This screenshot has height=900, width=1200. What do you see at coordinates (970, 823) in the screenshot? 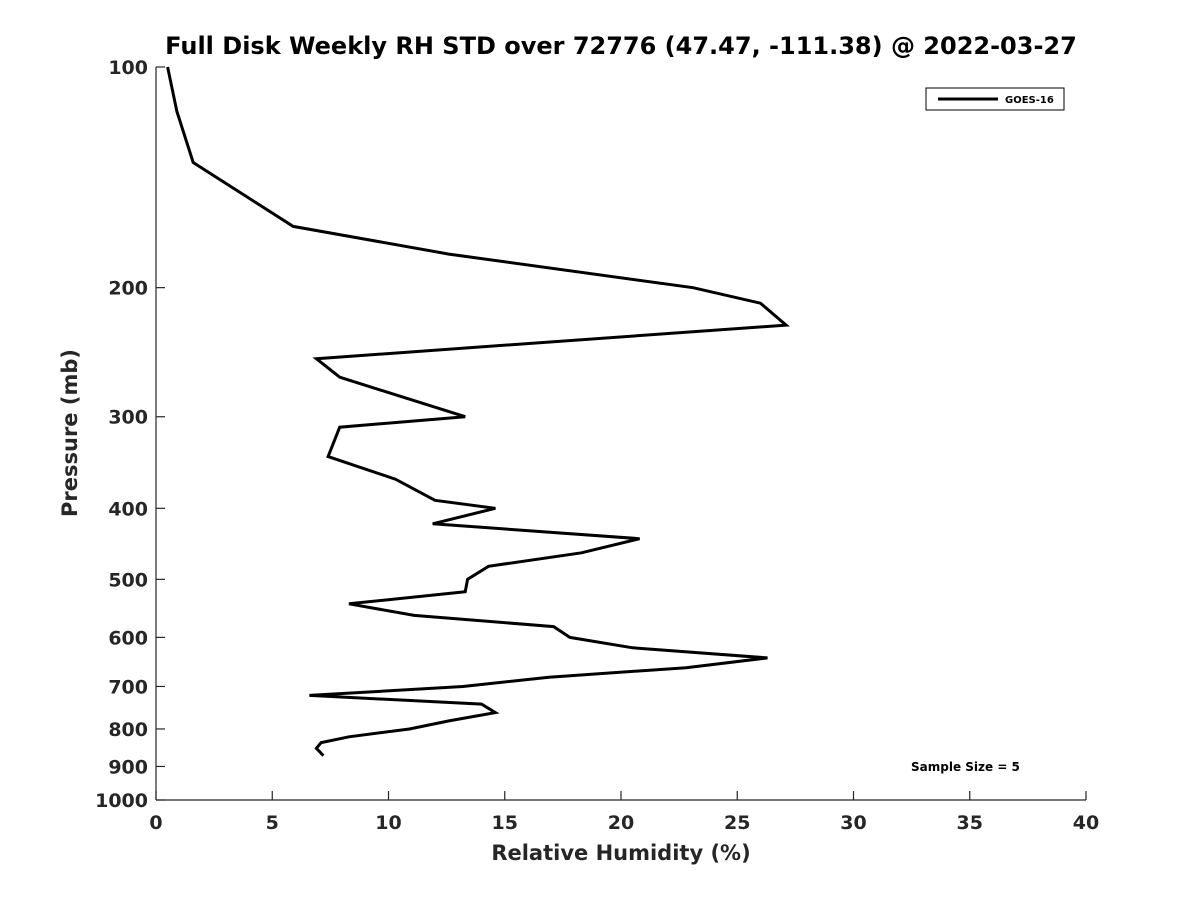
I see `x-tick-label: 35` at bounding box center [970, 823].